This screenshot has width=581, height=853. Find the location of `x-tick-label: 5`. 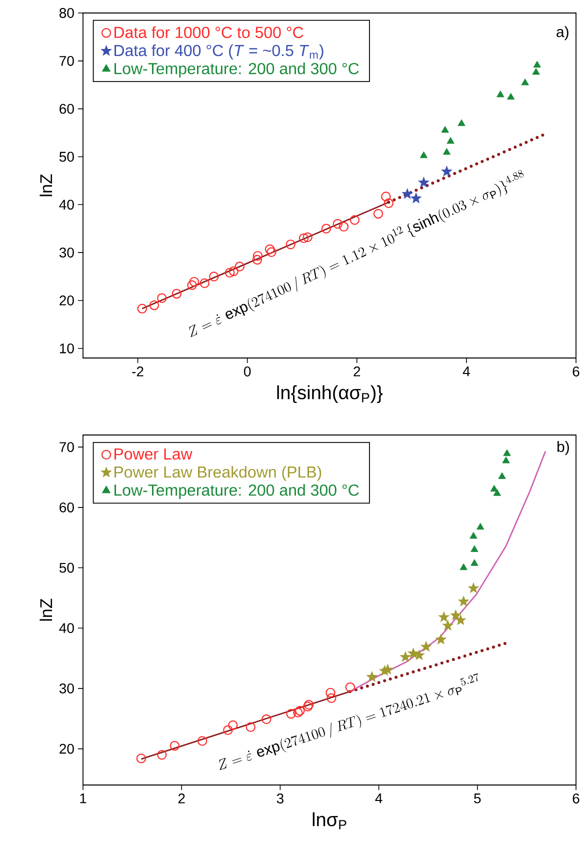

x-tick-label: 5 is located at coordinates (477, 799).